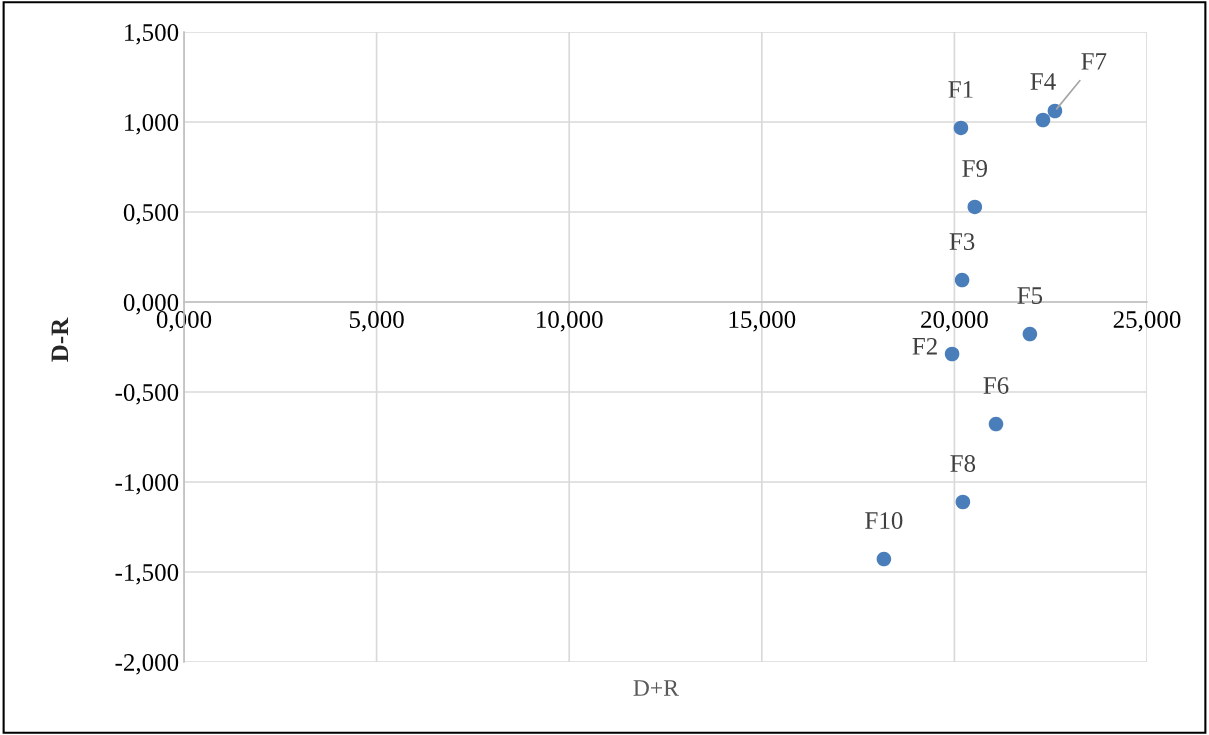  What do you see at coordinates (963, 463) in the screenshot?
I see `annotation: F8` at bounding box center [963, 463].